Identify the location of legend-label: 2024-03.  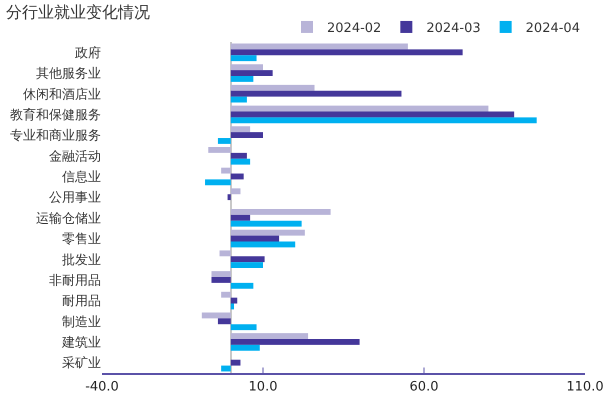
(453, 28).